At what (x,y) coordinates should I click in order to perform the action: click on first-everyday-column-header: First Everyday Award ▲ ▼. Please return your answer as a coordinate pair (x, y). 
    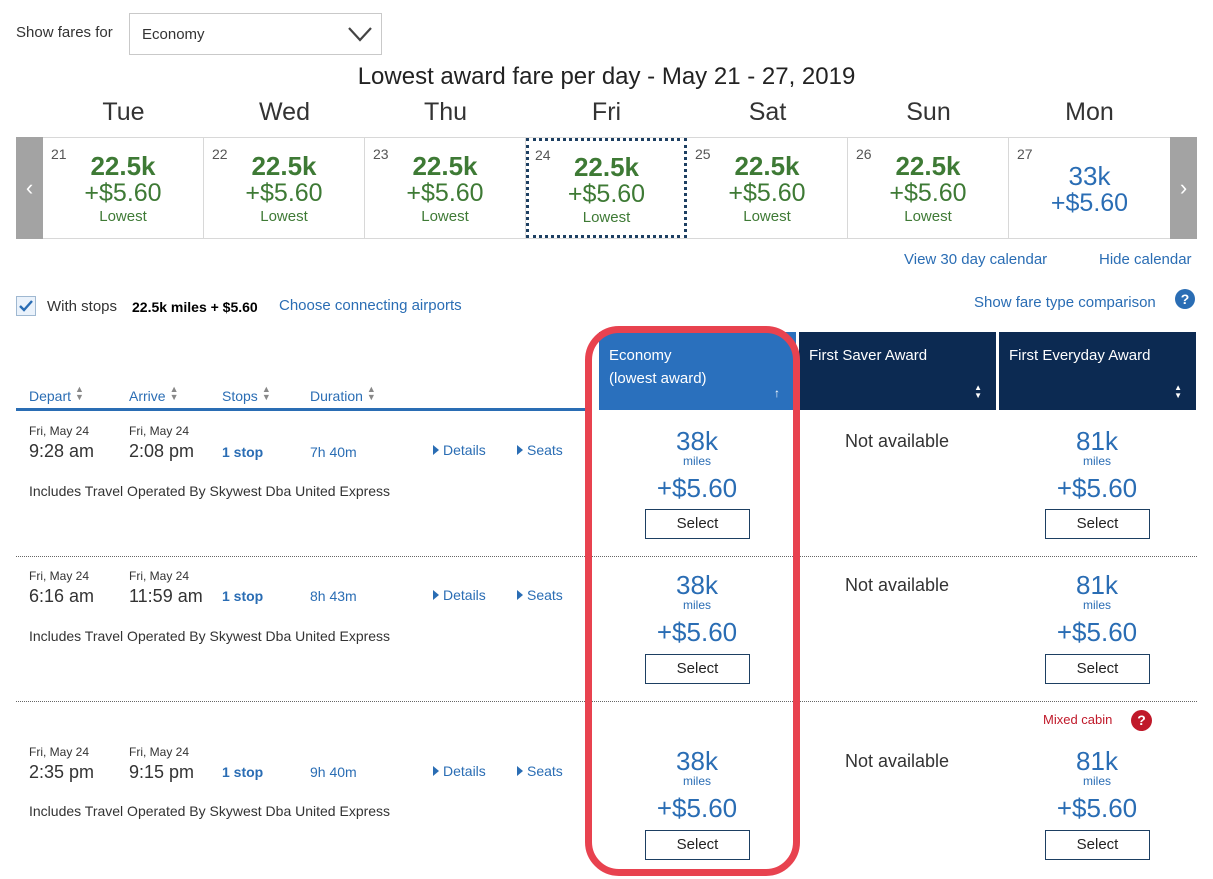
    Looking at the image, I should click on (1097, 371).